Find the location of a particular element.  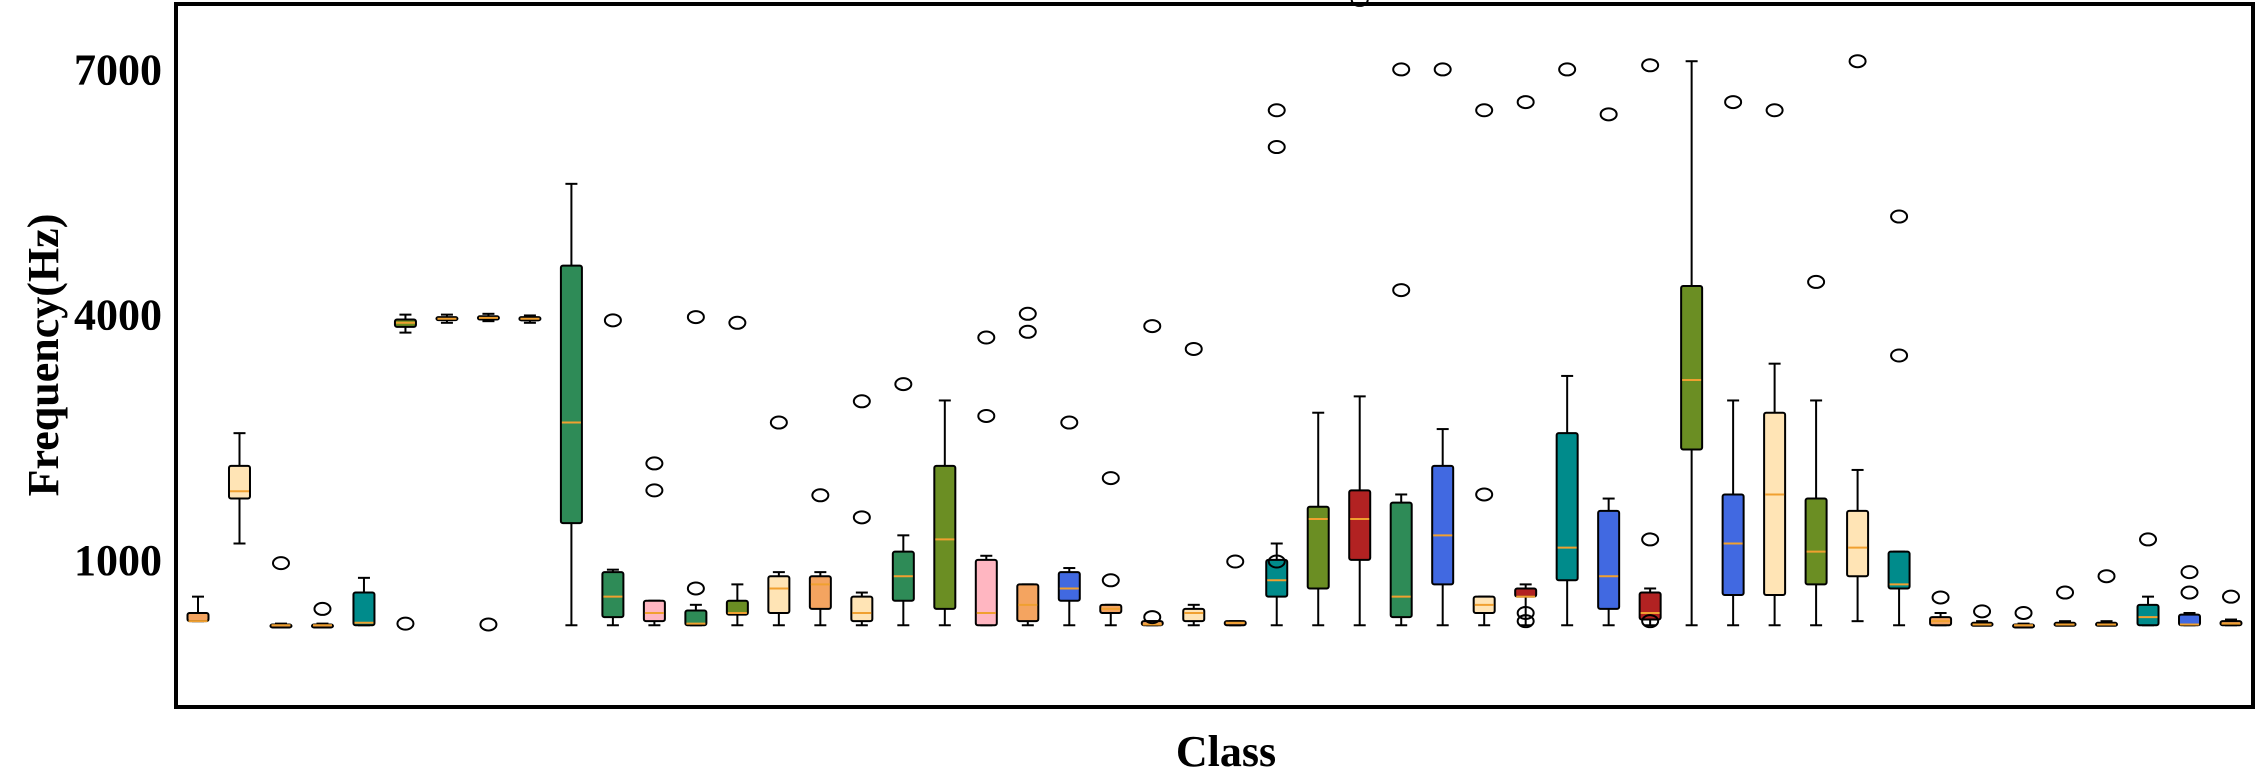

y-tick-label: 1000 is located at coordinates (118, 560).